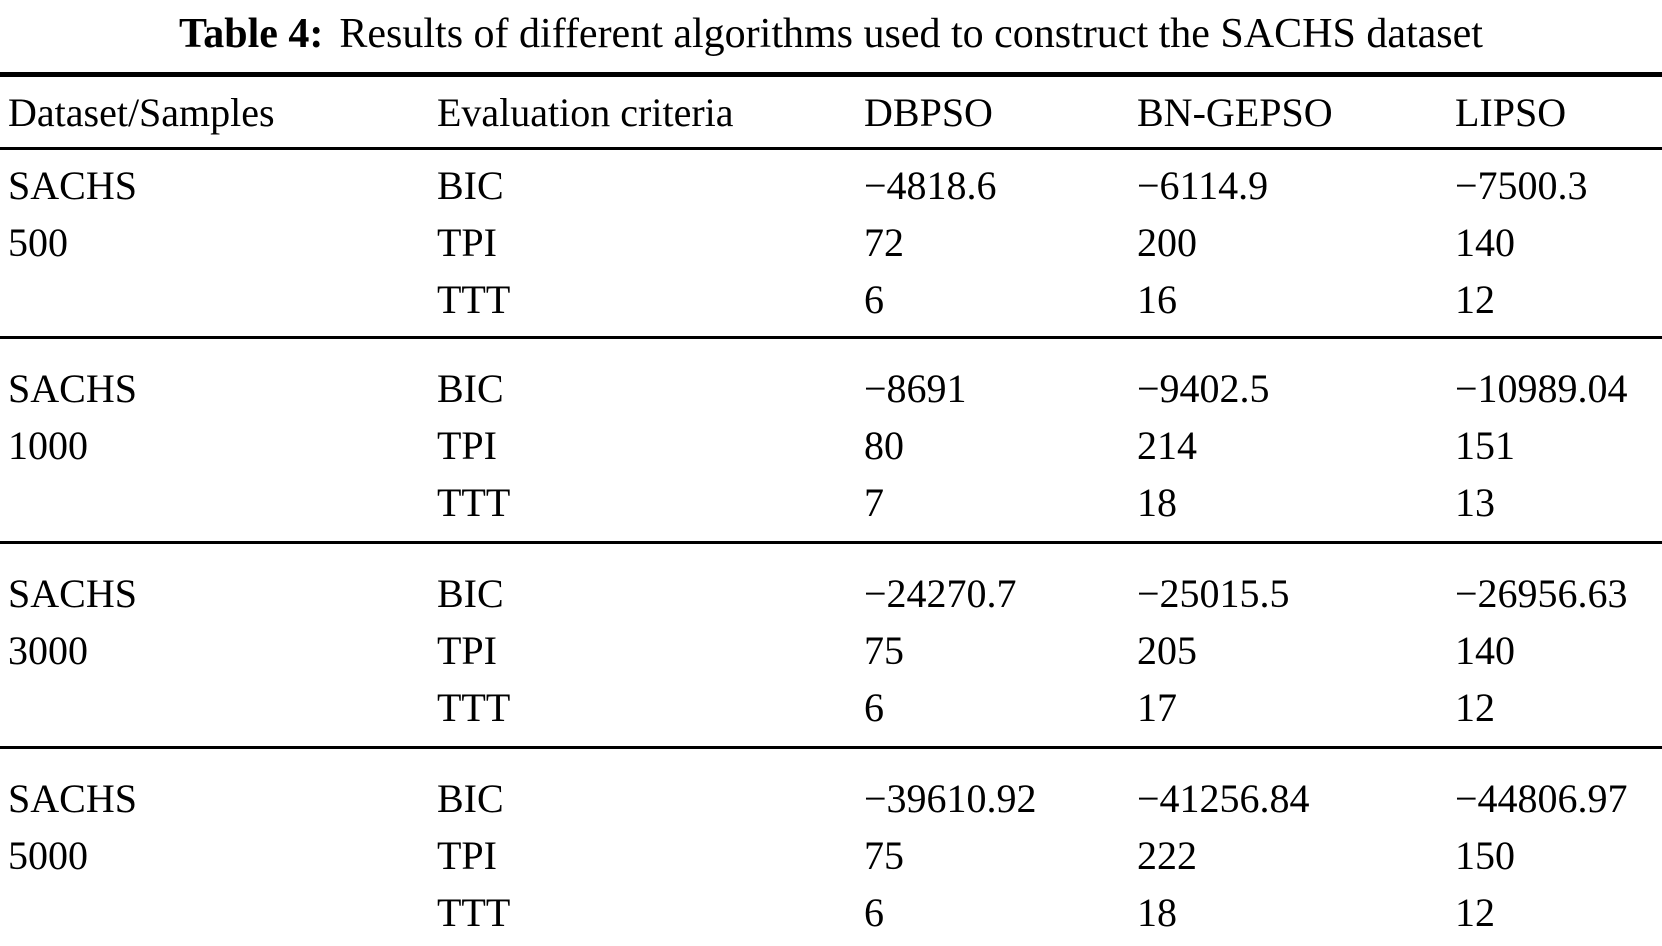  Describe the element at coordinates (1541, 798) in the screenshot. I see `value-lipso: −44806.97` at that location.